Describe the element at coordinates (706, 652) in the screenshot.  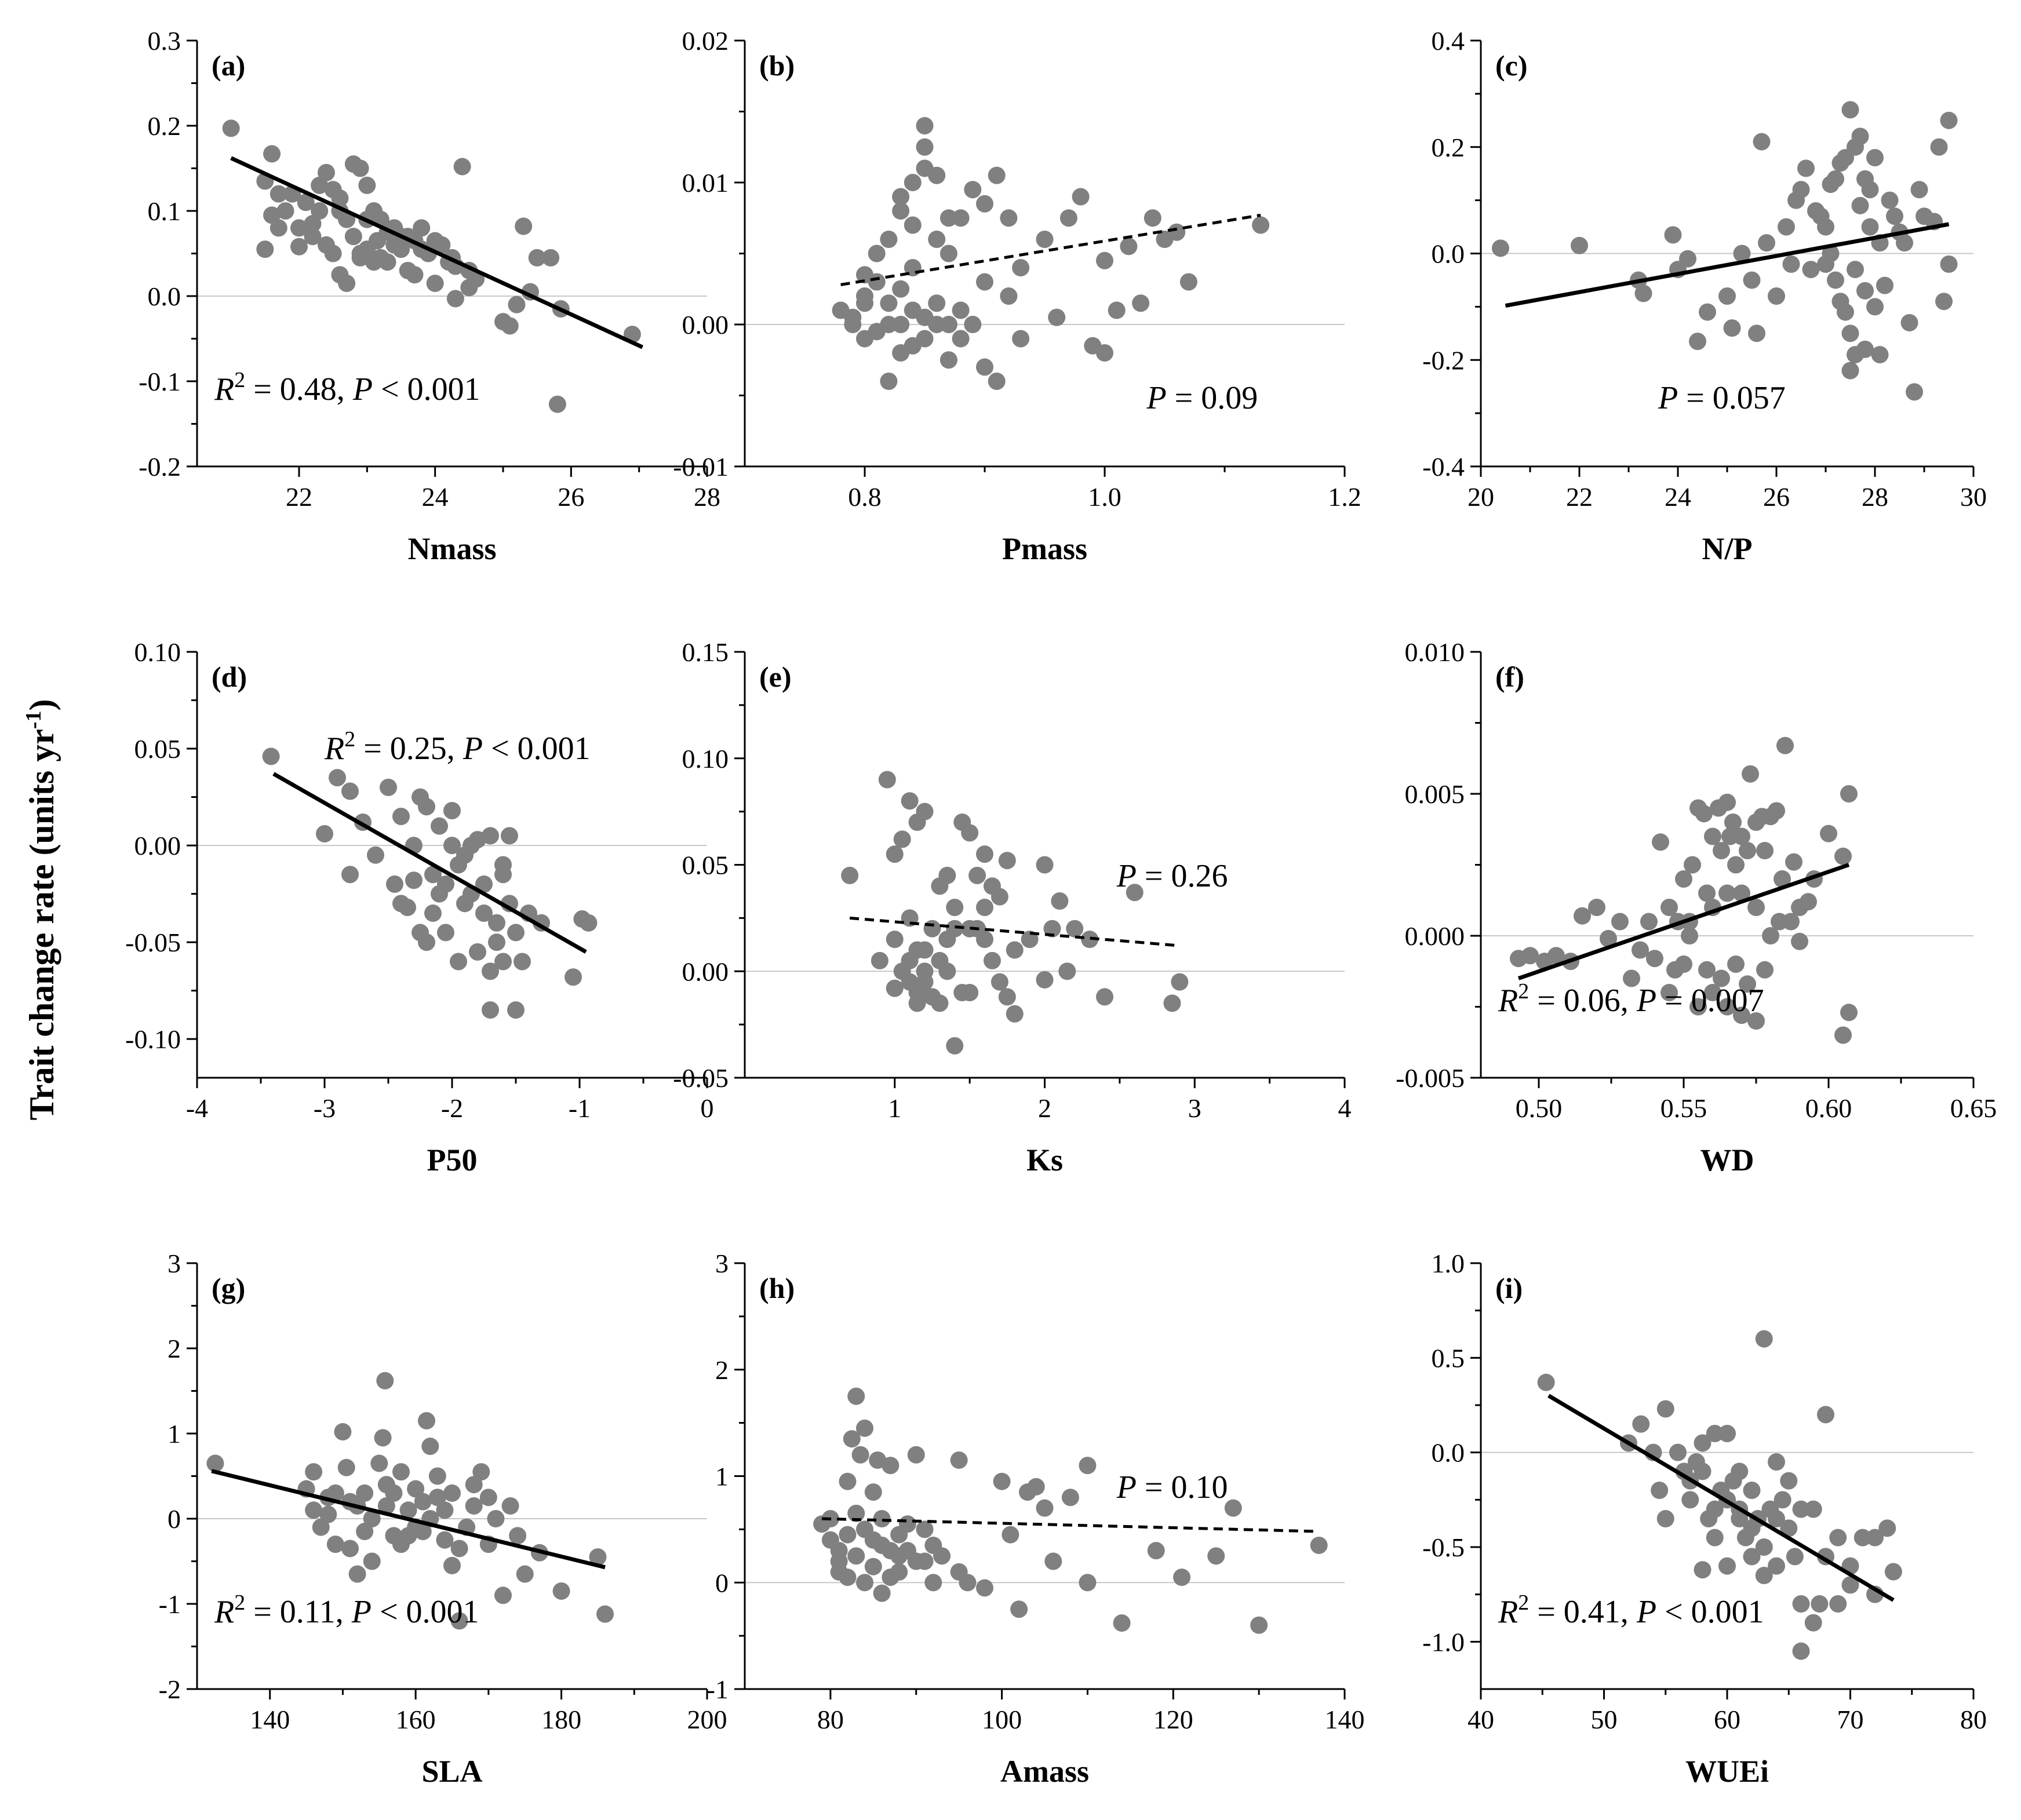
I see `y-tick-label: 0.15` at that location.